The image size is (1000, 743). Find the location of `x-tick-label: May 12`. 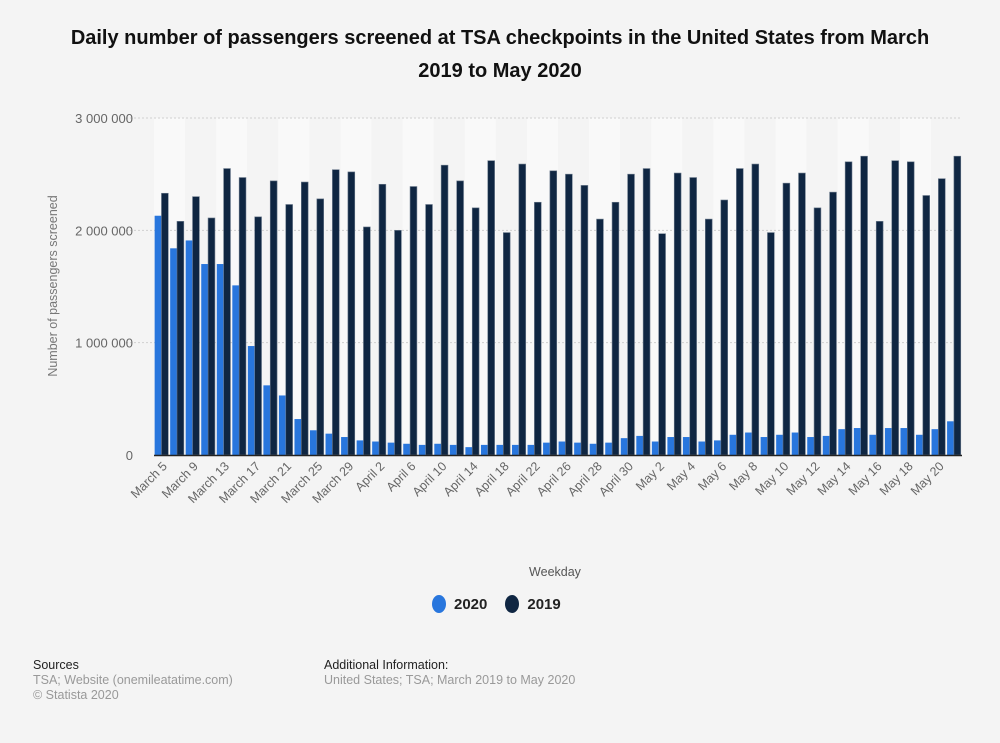

x-tick-label: May 12 is located at coordinates (803, 478).